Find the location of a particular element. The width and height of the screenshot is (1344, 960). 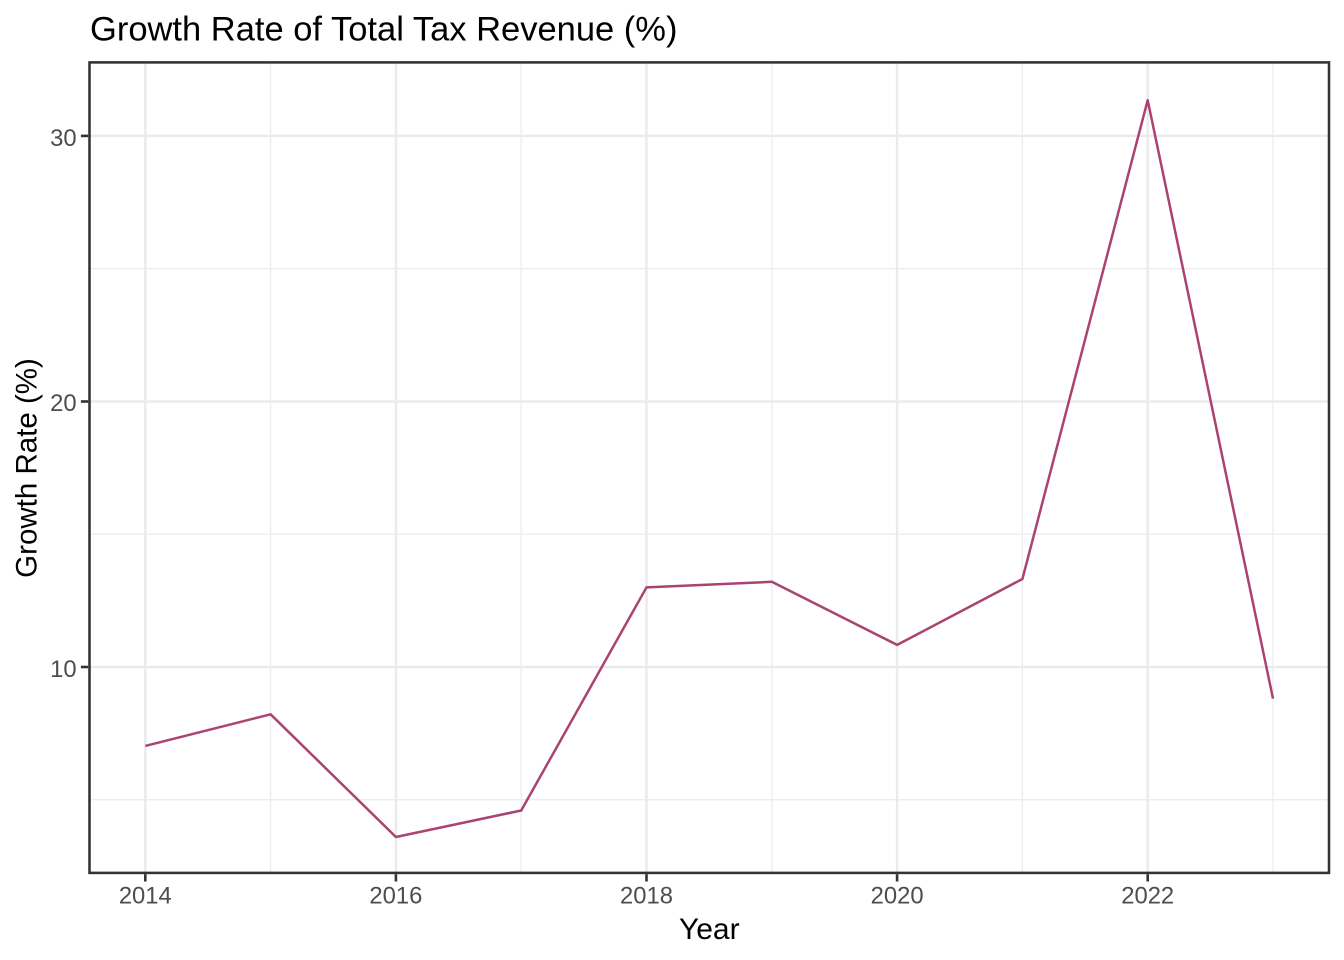

svg-text: 20 is located at coordinates (63, 403).